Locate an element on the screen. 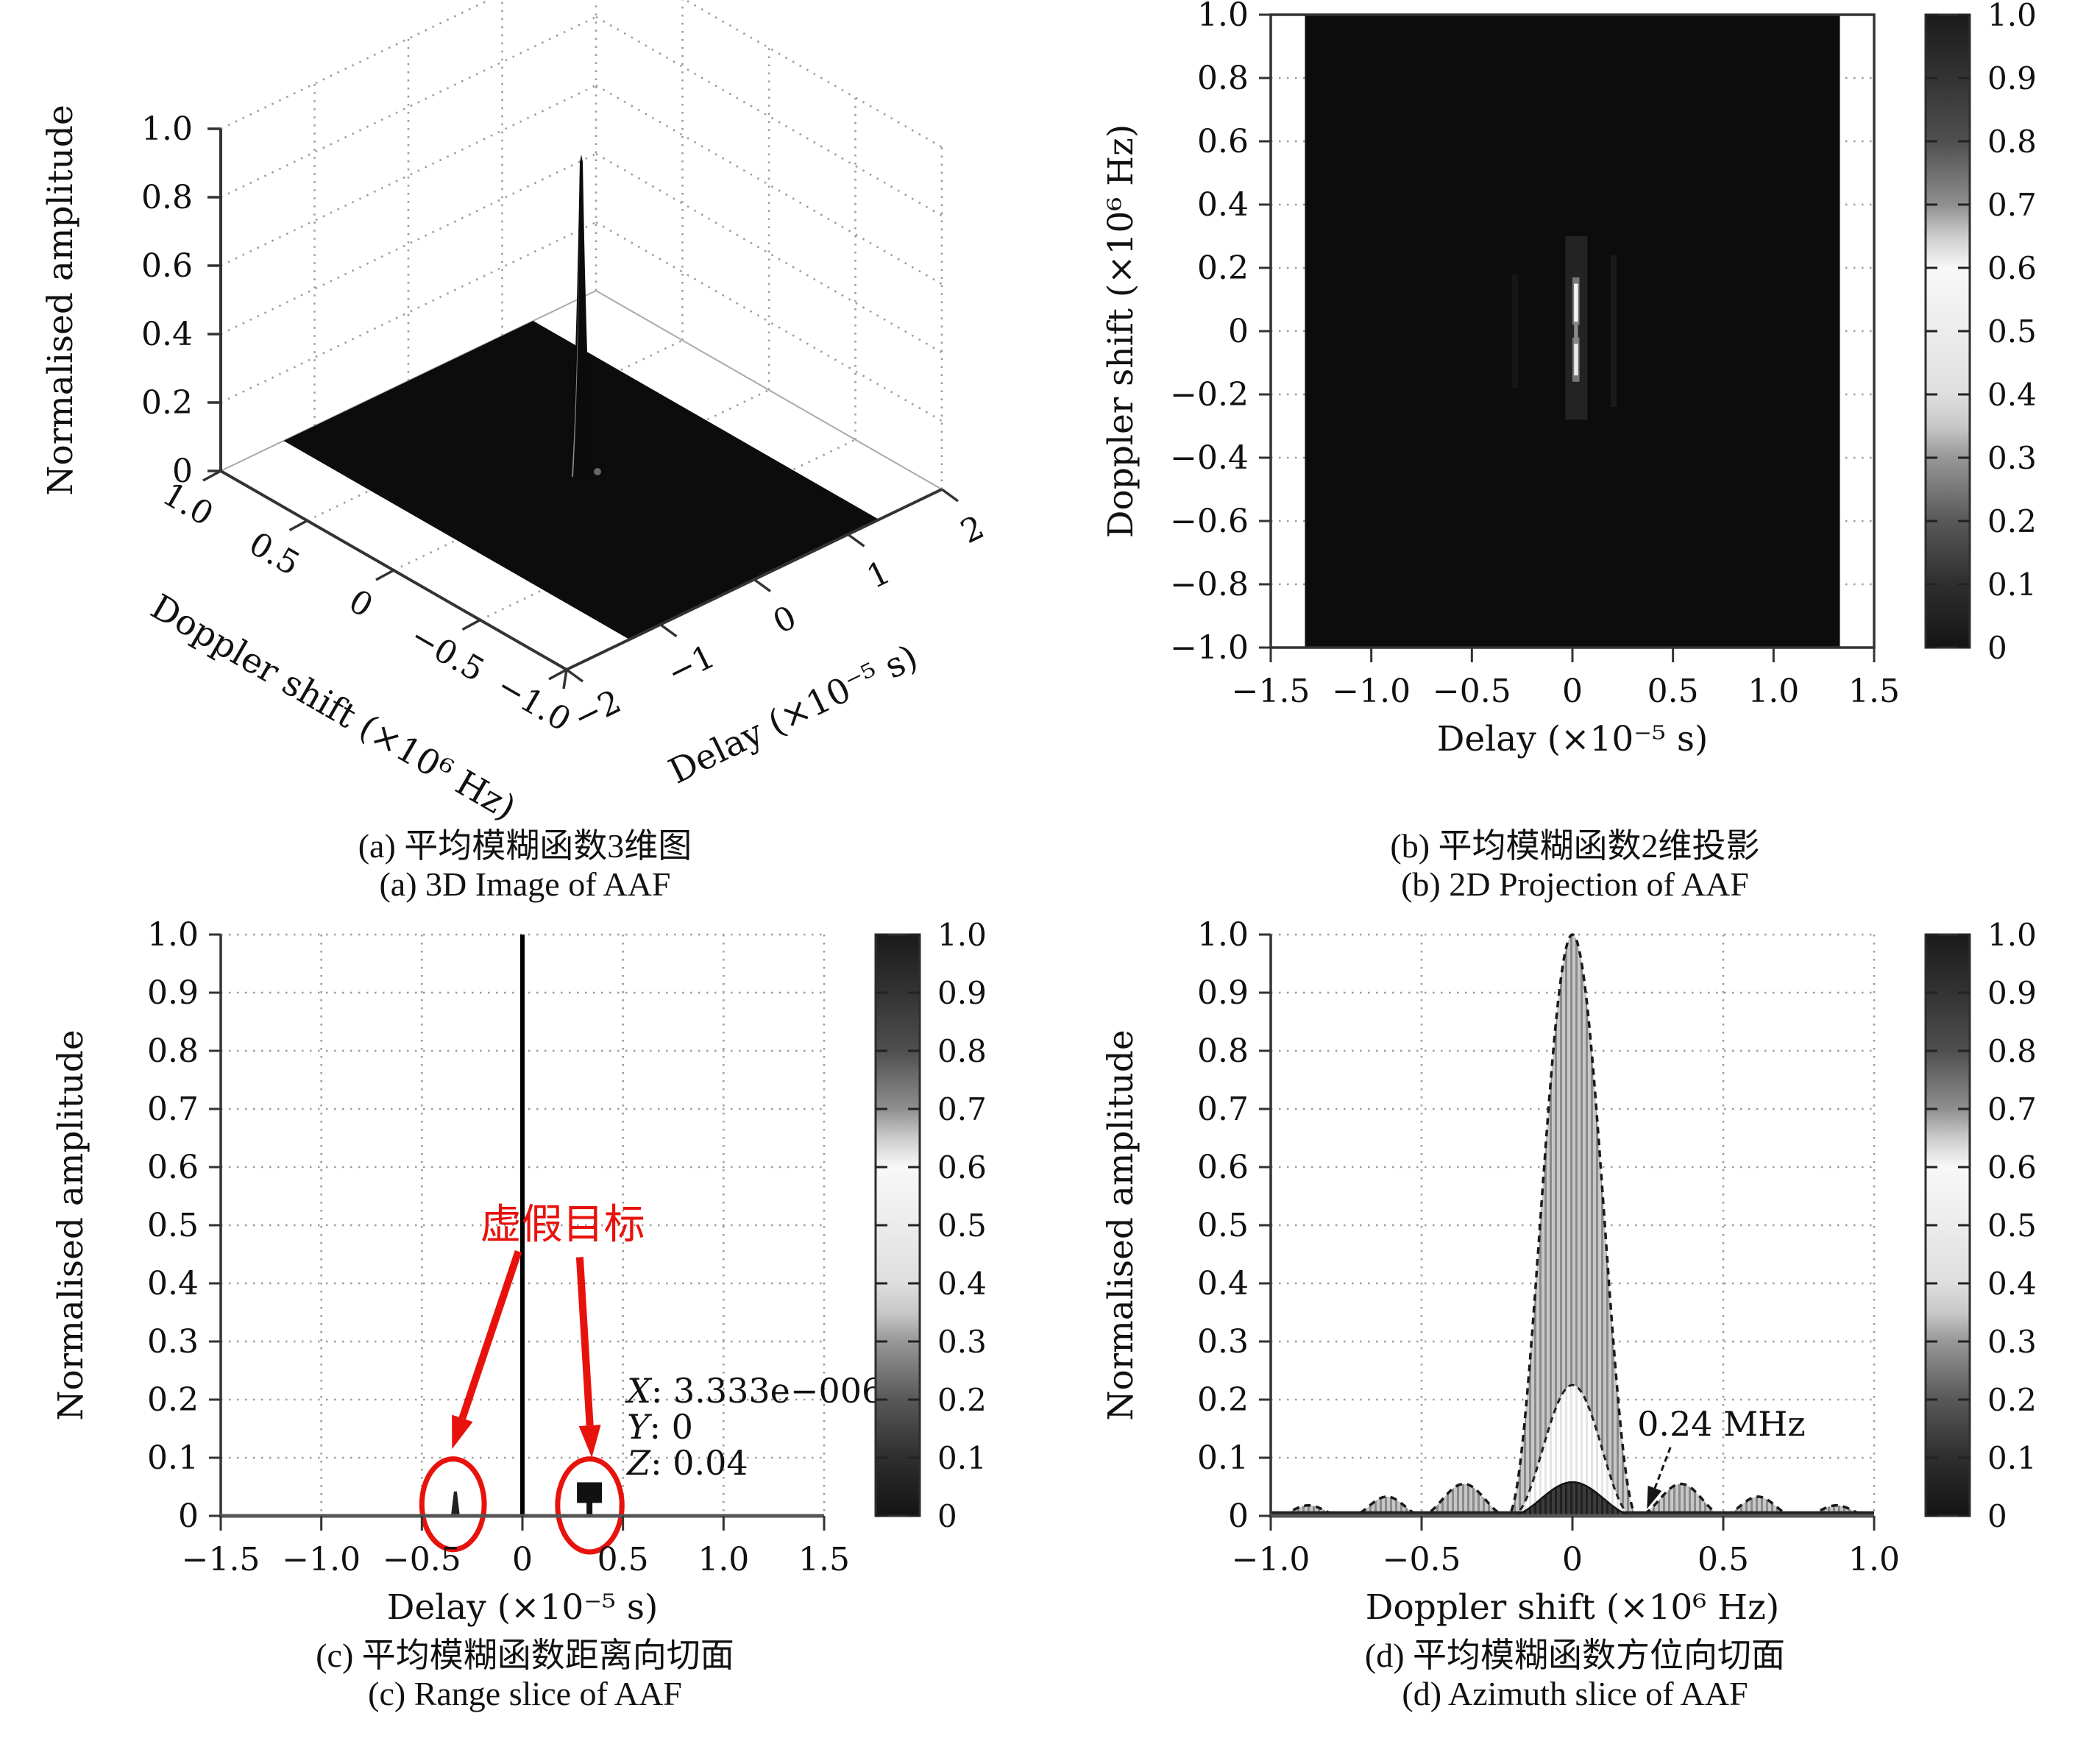 The image size is (2100, 1744). y-tick-label: 0.6 is located at coordinates (173, 1167).